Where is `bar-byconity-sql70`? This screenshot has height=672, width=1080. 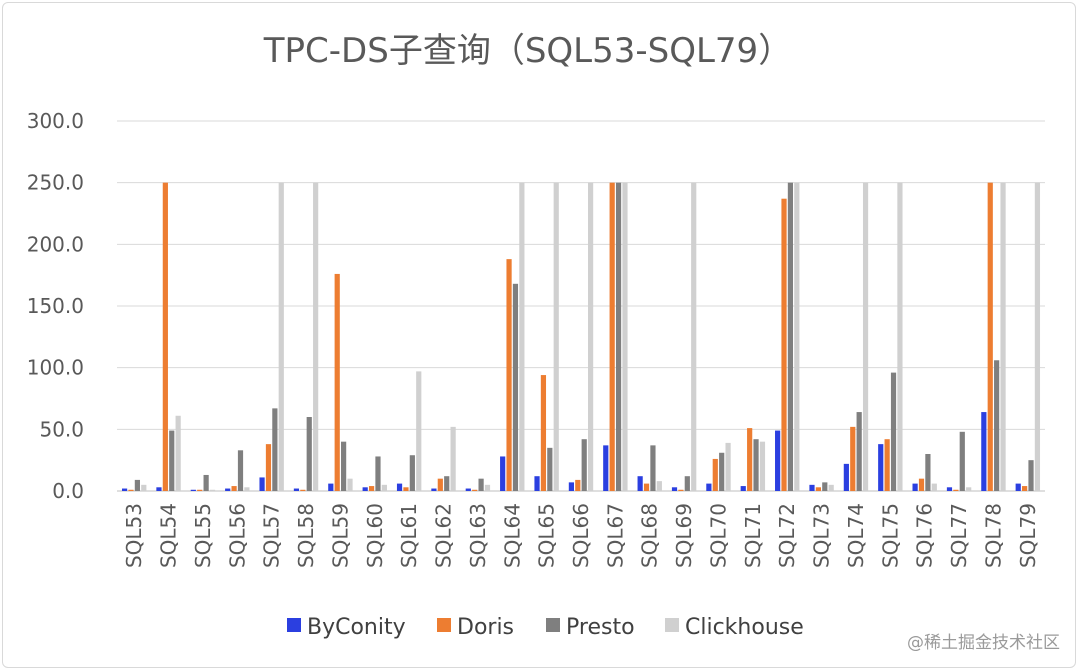 bar-byconity-sql70 is located at coordinates (709, 487).